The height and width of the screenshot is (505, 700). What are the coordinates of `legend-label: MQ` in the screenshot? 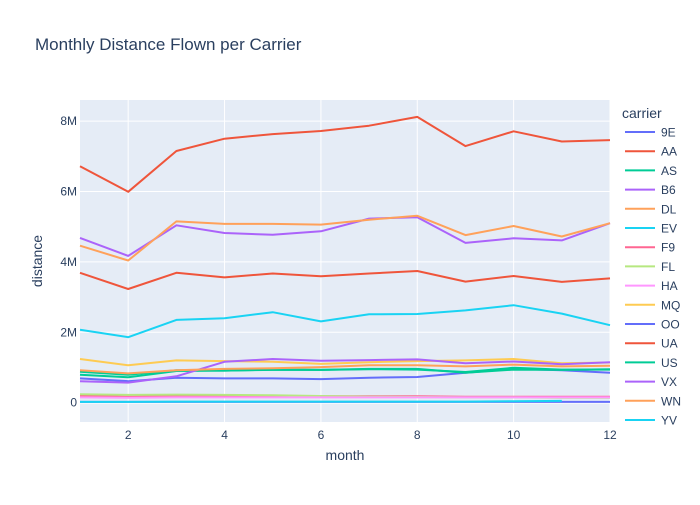 It's located at (670, 305).